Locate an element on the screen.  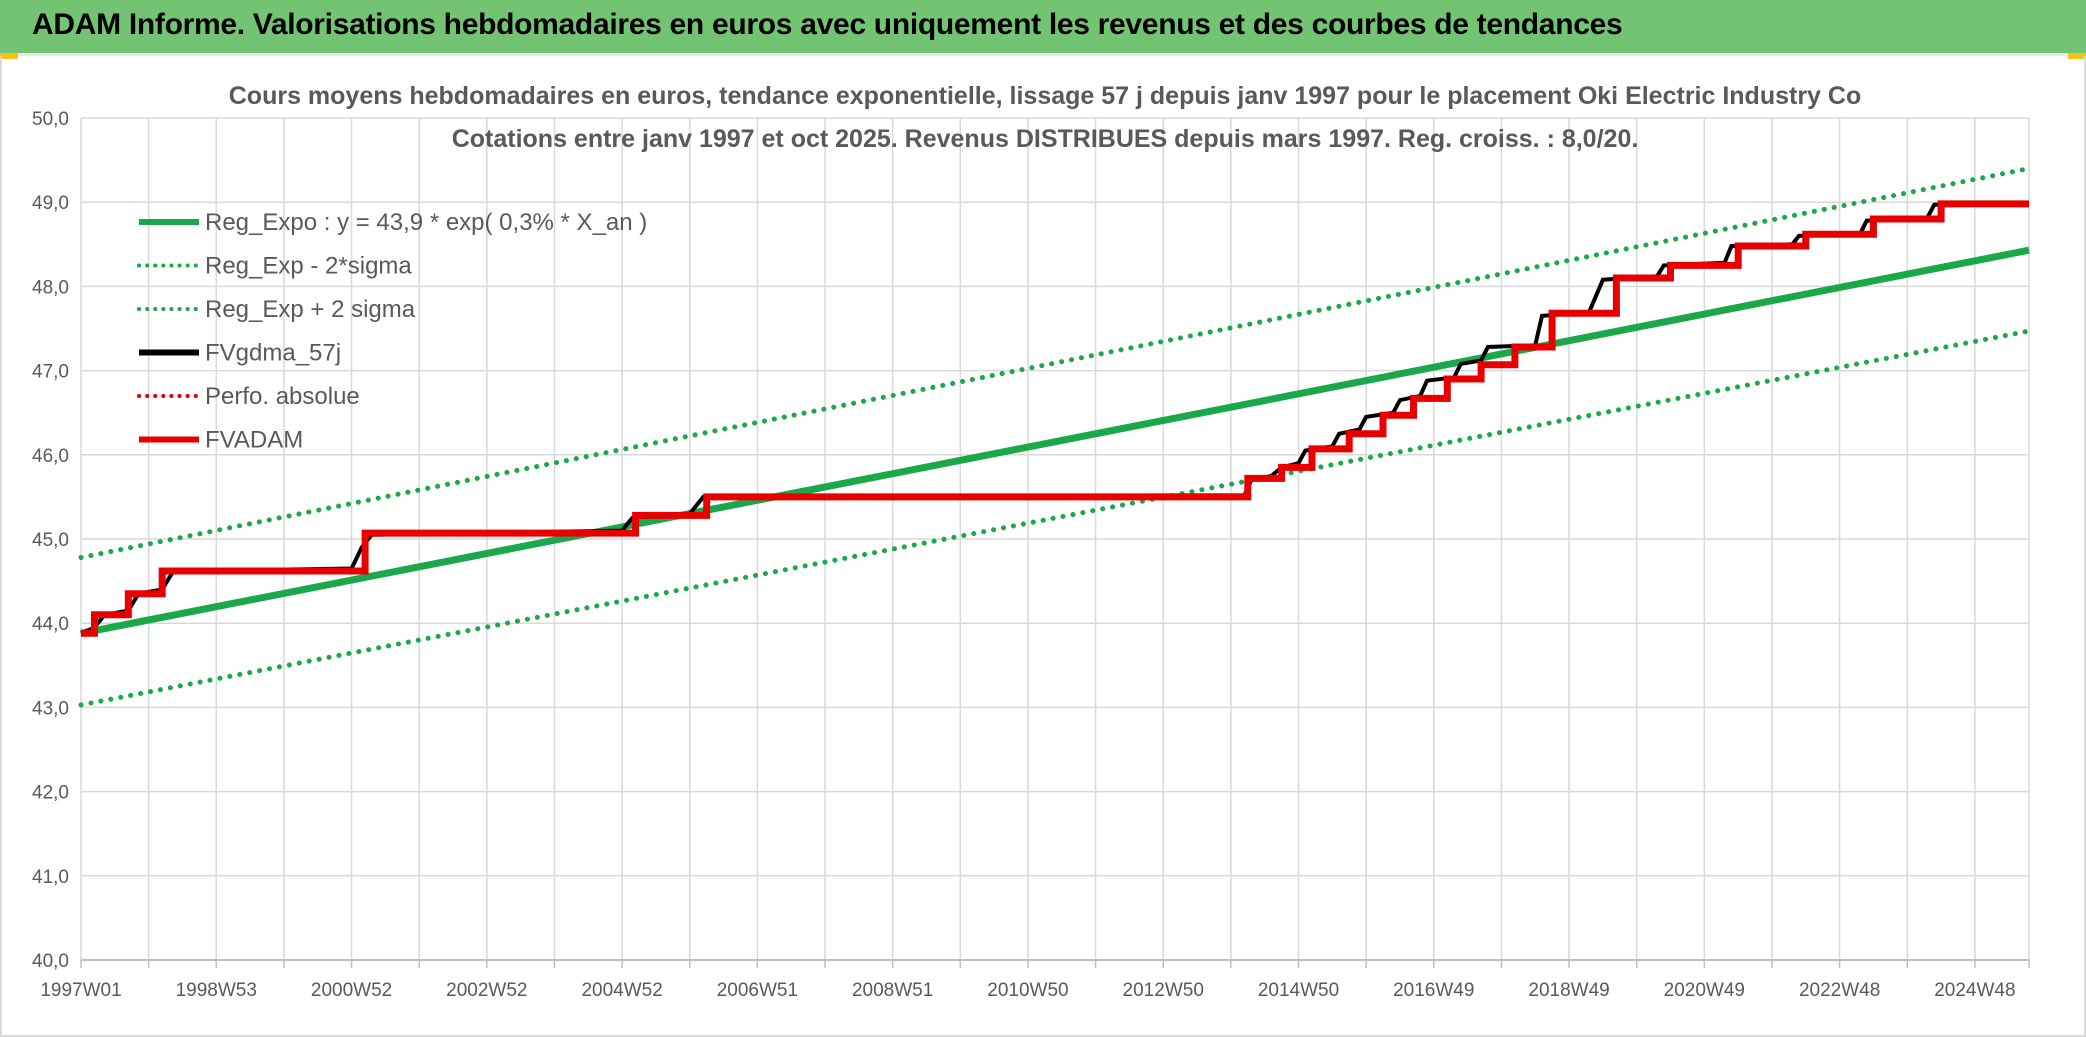
x-tick-label: 2002W52 is located at coordinates (486, 990).